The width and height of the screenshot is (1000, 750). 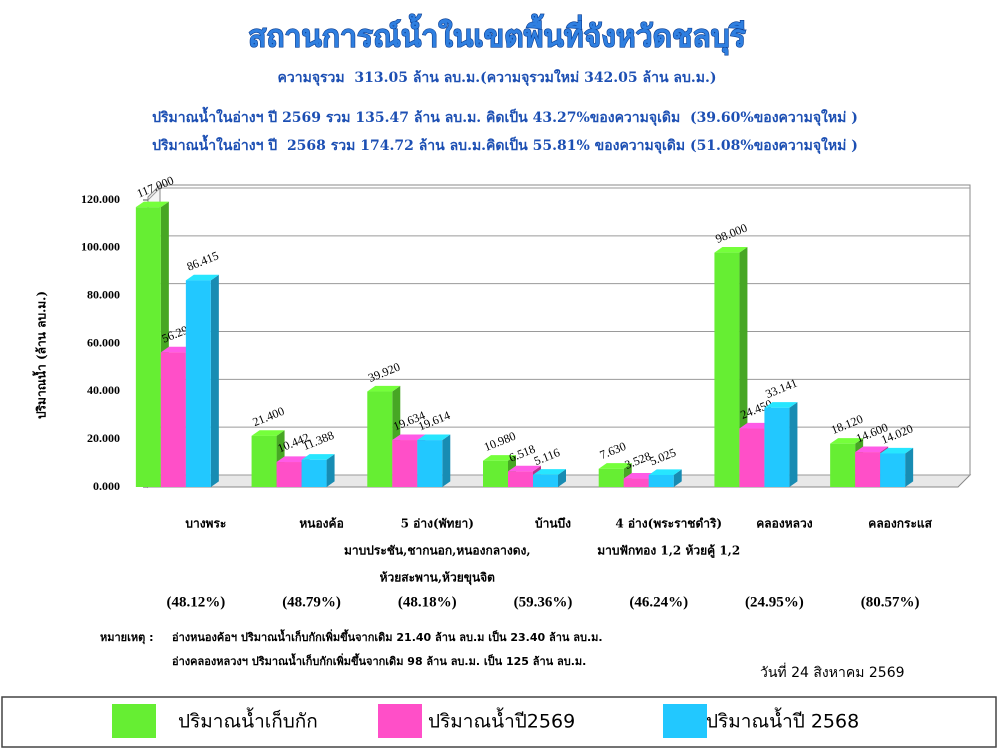 What do you see at coordinates (100, 199) in the screenshot?
I see `y-tick-label: 120.000` at bounding box center [100, 199].